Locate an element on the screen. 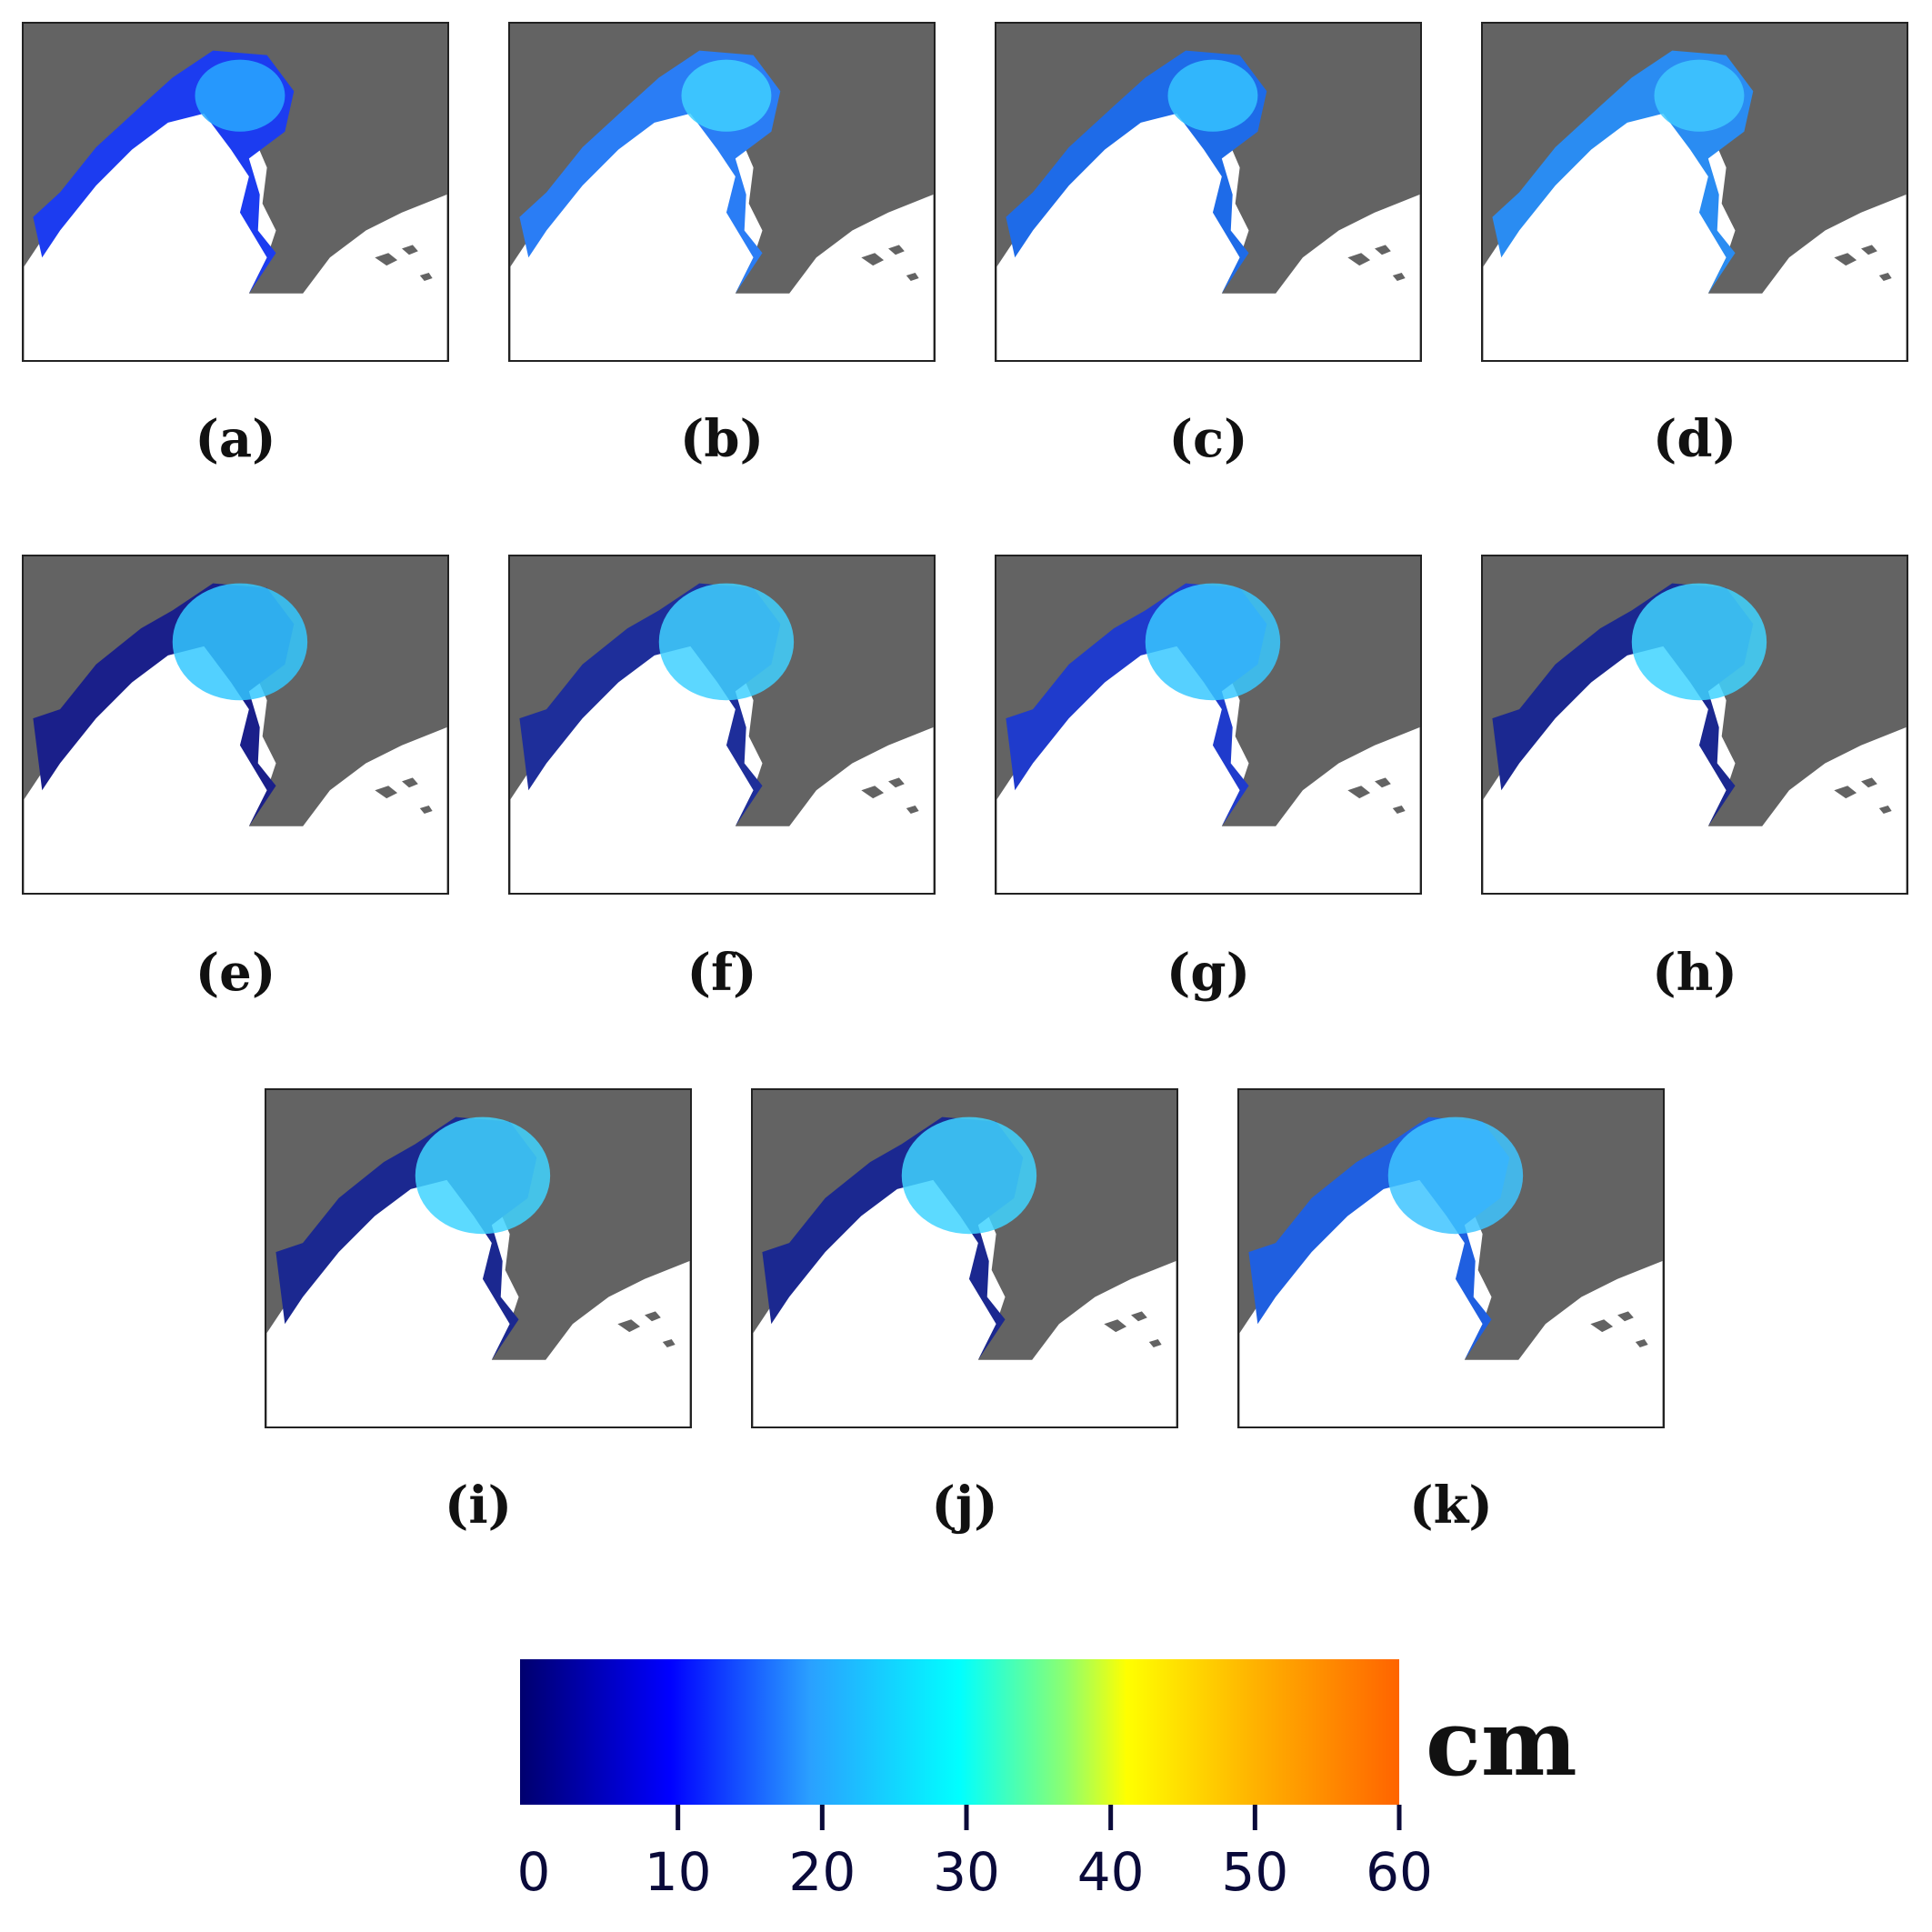 The width and height of the screenshot is (1932, 1932). colorbar-tick-marks is located at coordinates (1039, 1817).